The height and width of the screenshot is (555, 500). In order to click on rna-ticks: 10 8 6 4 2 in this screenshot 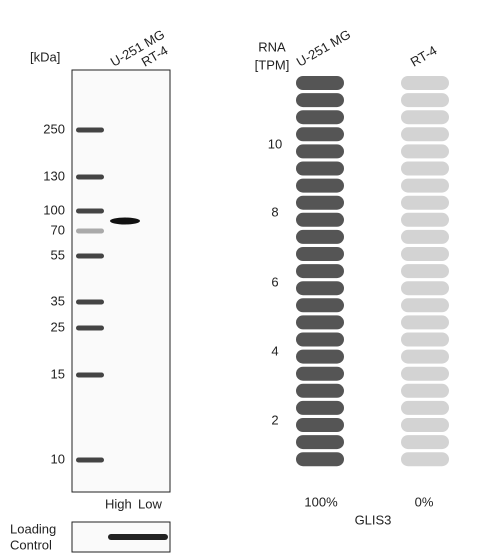, I will do `click(275, 281)`.